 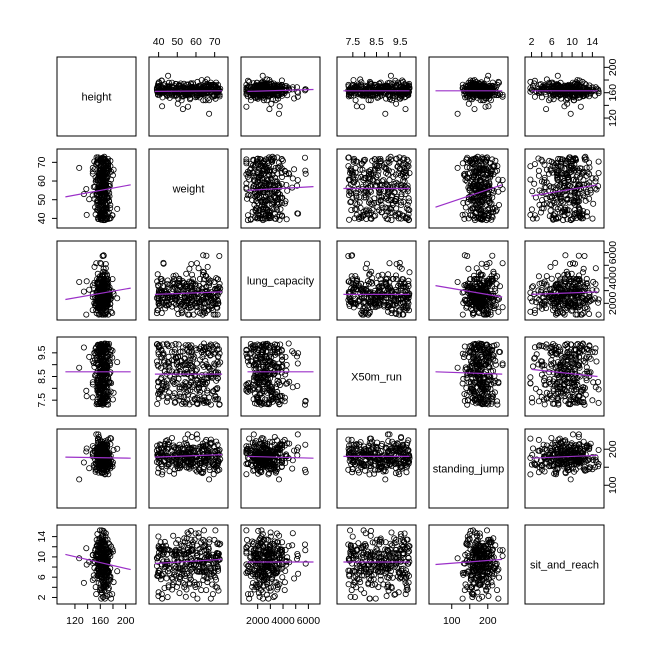 I want to click on panel-height-vs-X50m_run, so click(x=376, y=96).